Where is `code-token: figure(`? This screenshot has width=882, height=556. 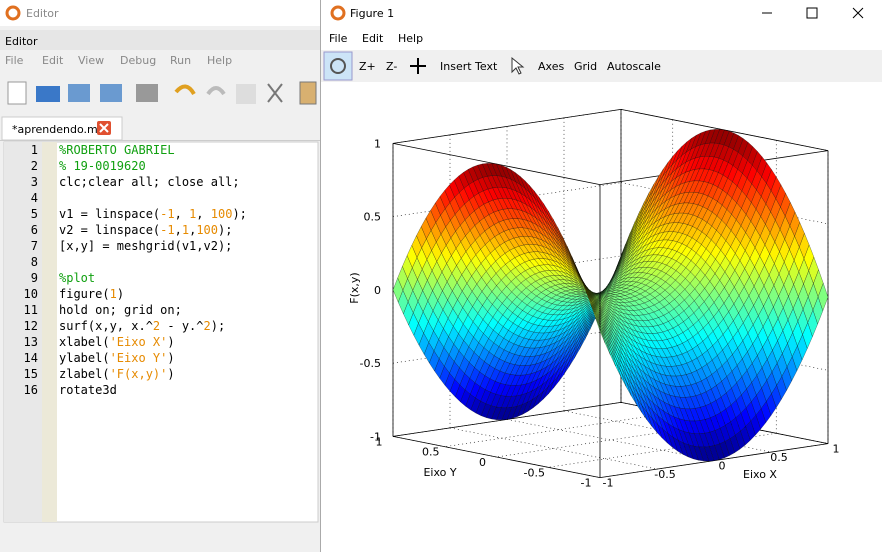 code-token: figure( is located at coordinates (84, 294).